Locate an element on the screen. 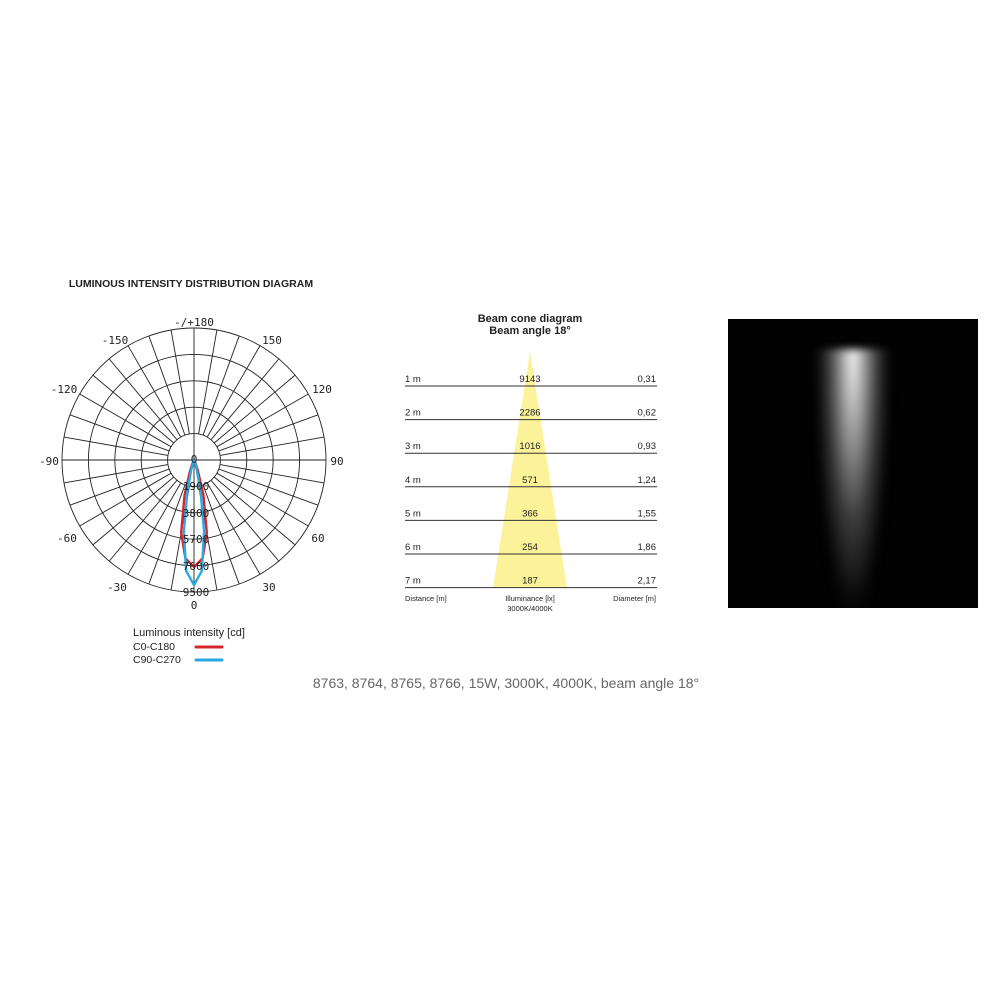 Image resolution: width=1000 pixels, height=1000 pixels. polar-title: LUMINOUS INTENSITY DISTRIBUTION DIAGRAM is located at coordinates (191, 284).